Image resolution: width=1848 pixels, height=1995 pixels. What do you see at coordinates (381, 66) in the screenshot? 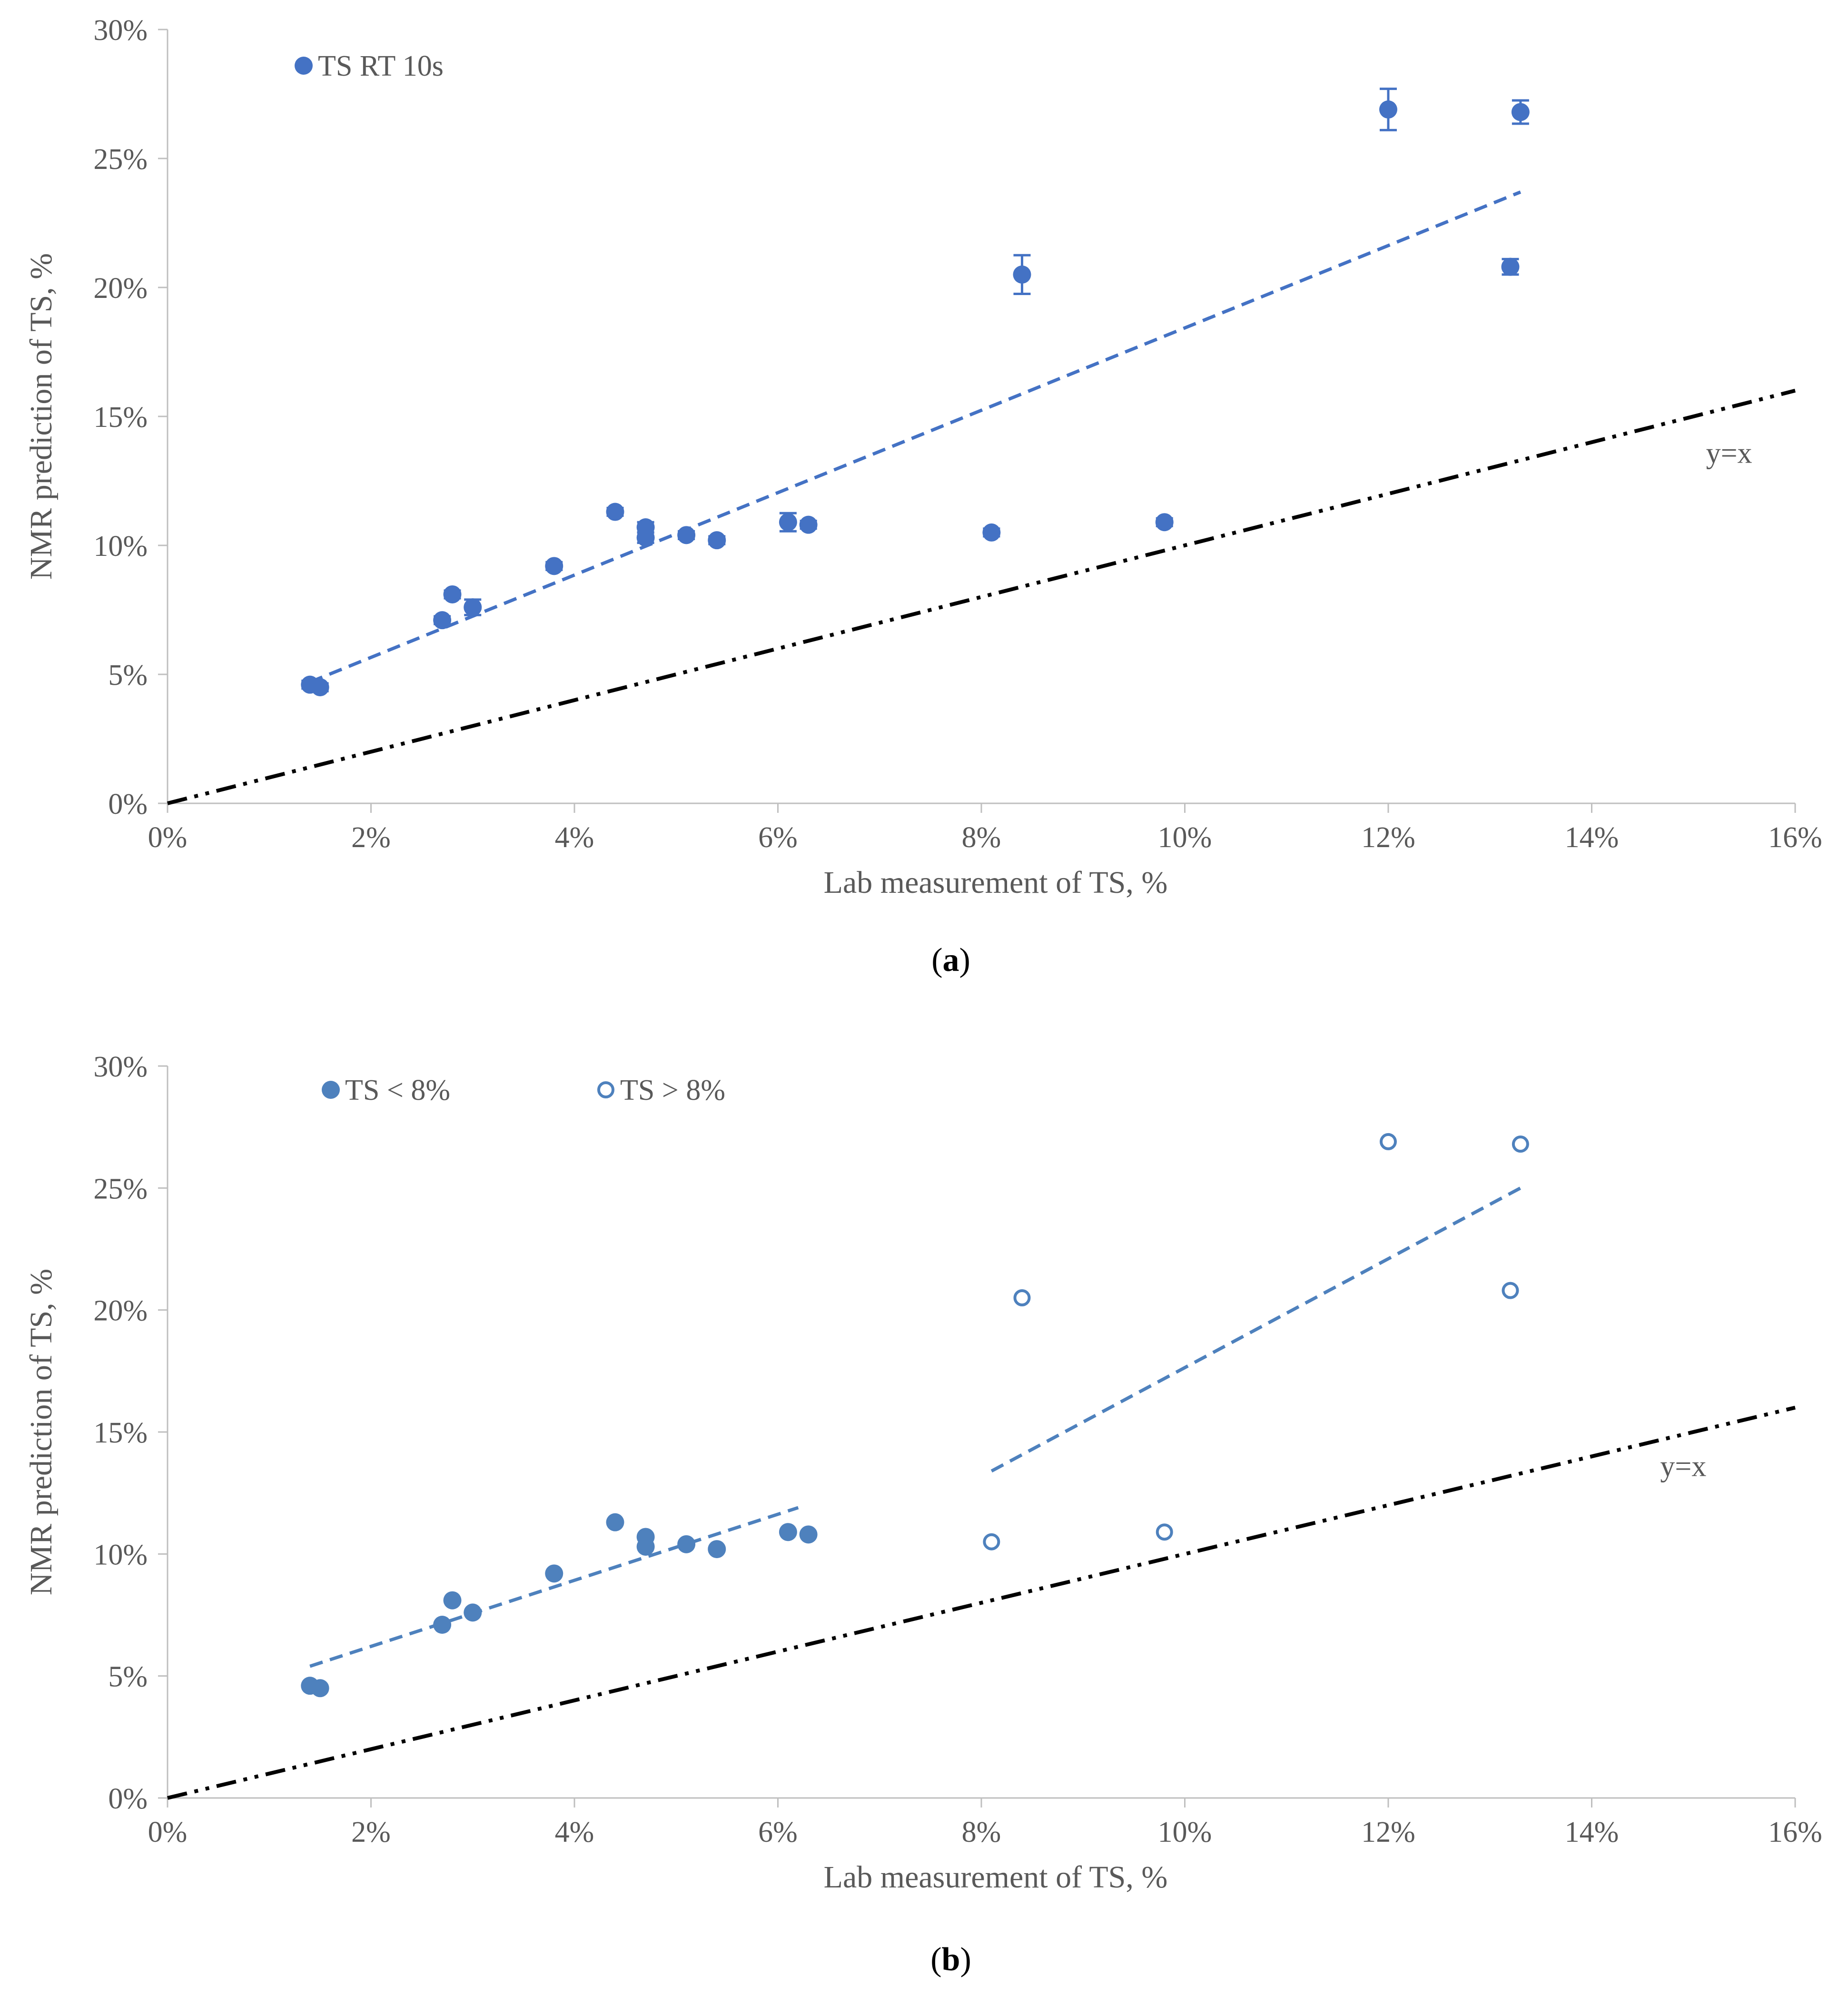
I see `legend-label: TS RT 10s` at bounding box center [381, 66].